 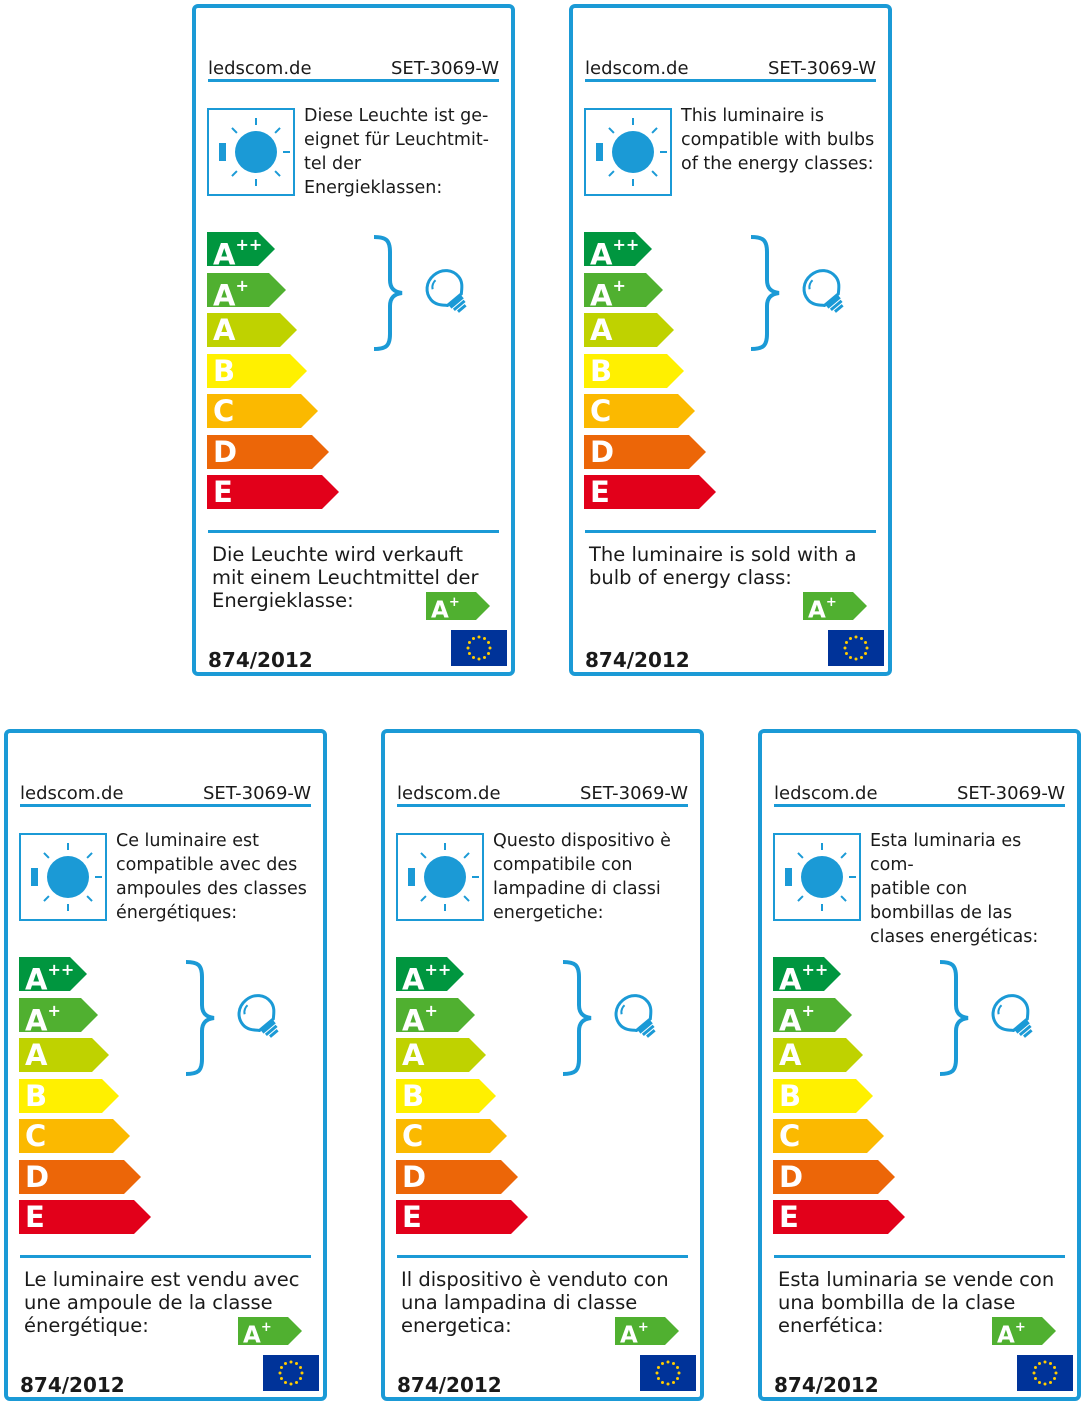 I want to click on label-header: ledscom.de SET-3069-W, so click(x=165, y=793).